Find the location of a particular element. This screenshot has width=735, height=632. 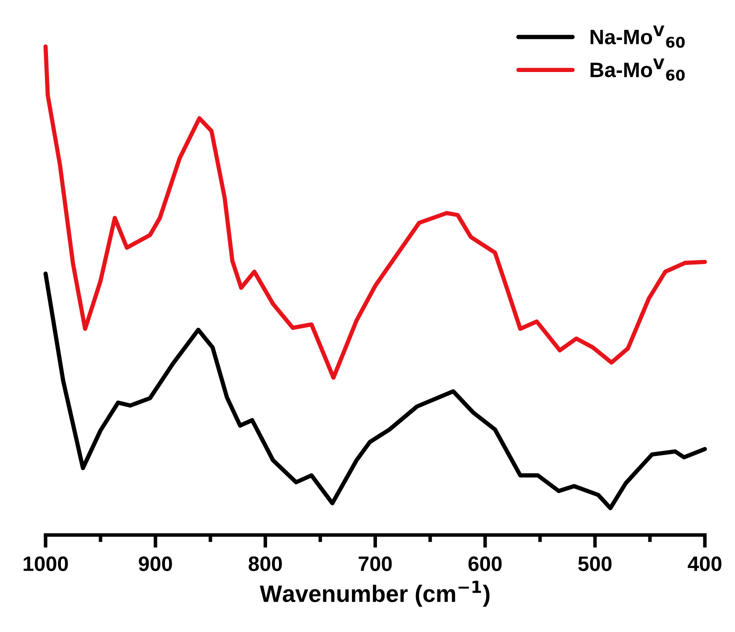

legend-label: Na-Mo$^{V}$$_{60}$ is located at coordinates (637, 37).